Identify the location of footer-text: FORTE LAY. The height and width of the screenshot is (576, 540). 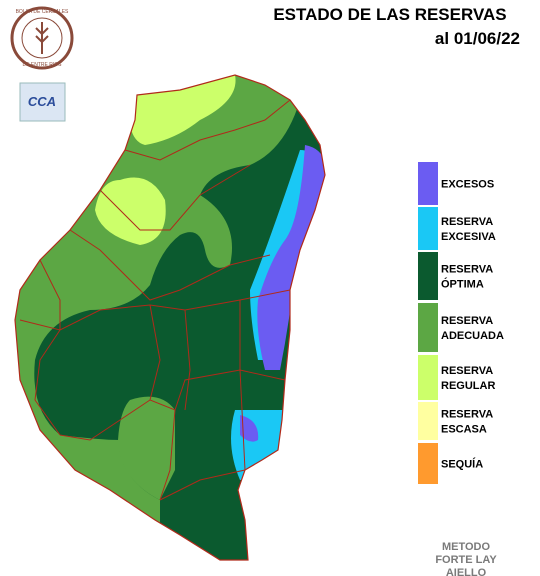
(466, 560).